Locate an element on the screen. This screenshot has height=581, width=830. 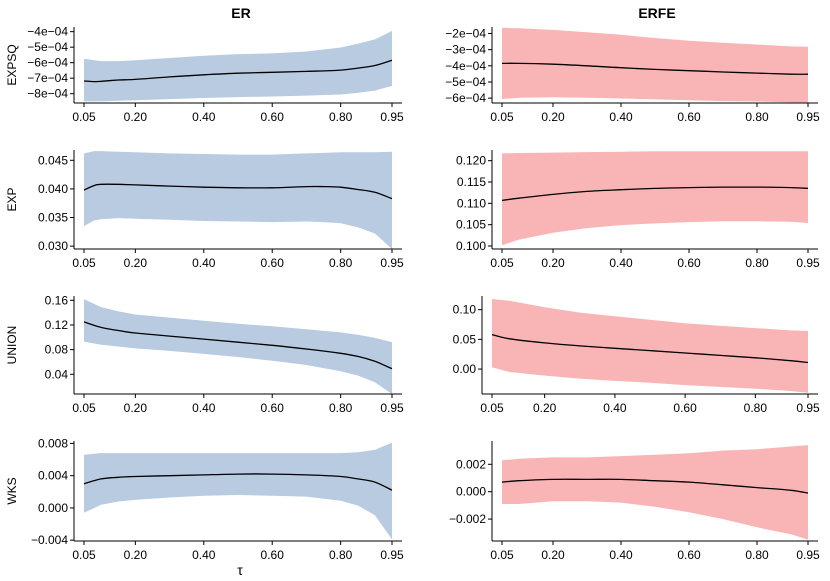
y-tick-label-er-union: 0.16 is located at coordinates (57, 300).